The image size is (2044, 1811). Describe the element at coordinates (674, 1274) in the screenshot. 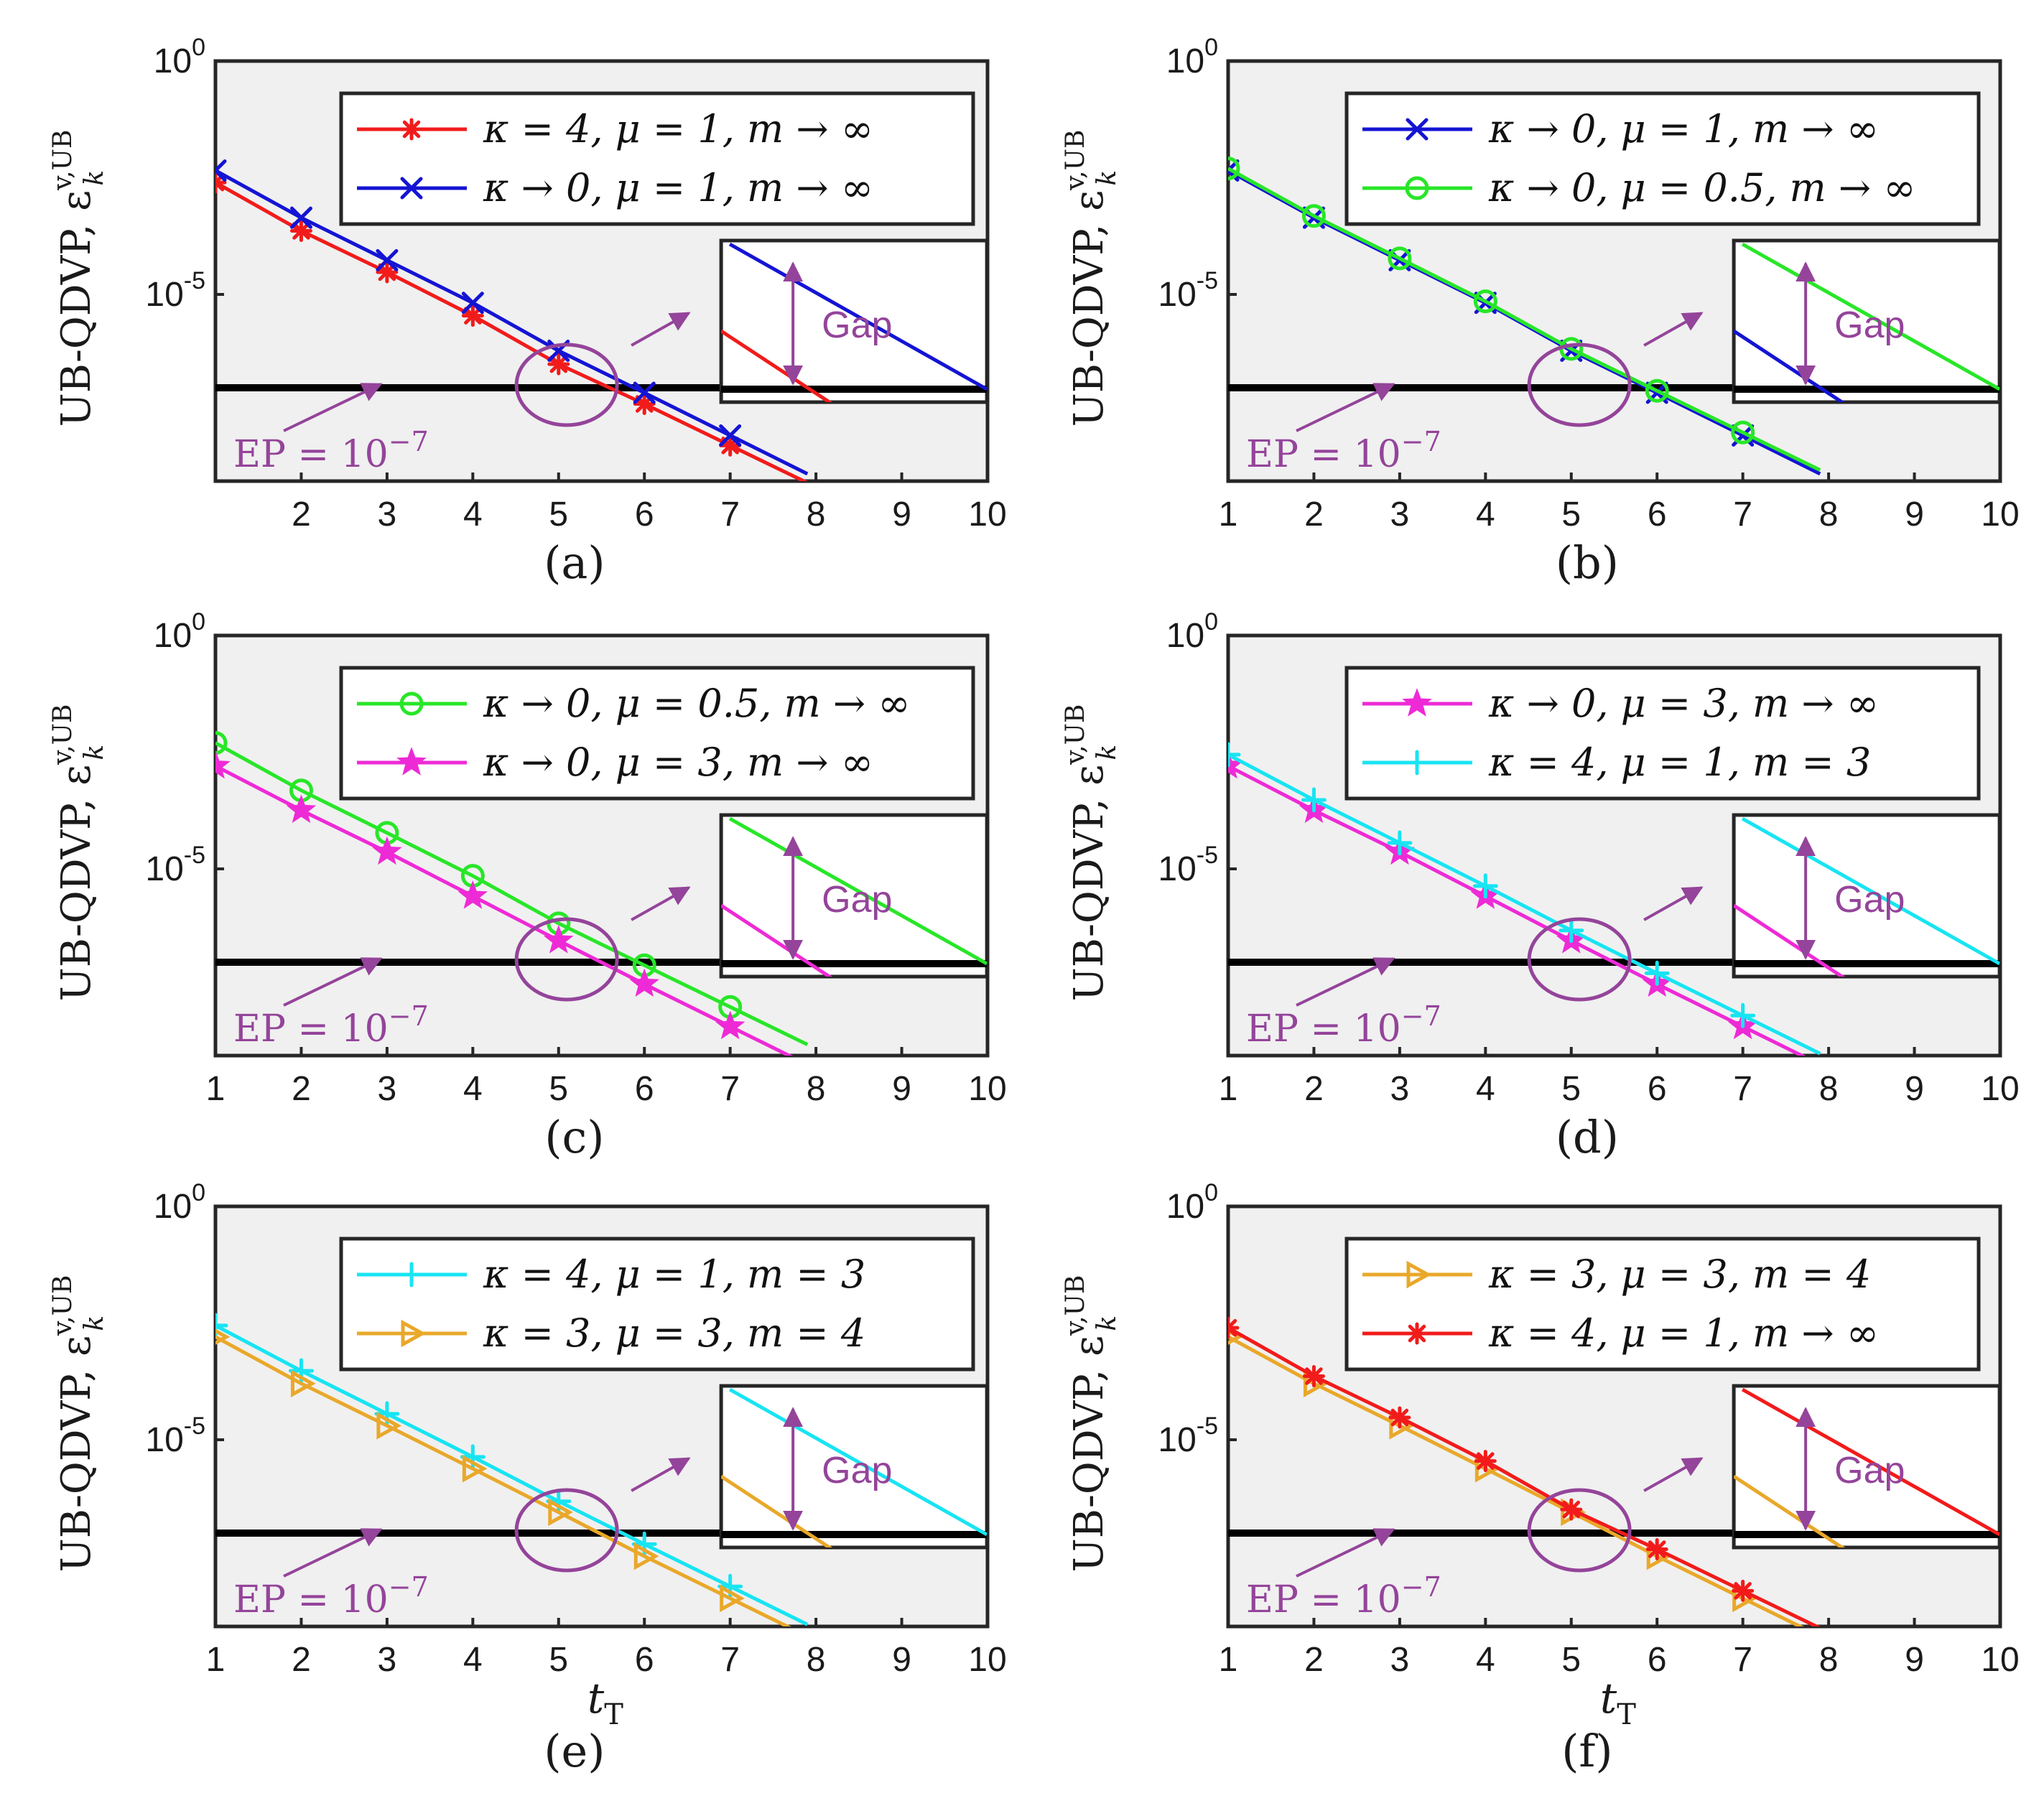

I see `legend-label: κ = 4, μ = 1, m = 3` at that location.